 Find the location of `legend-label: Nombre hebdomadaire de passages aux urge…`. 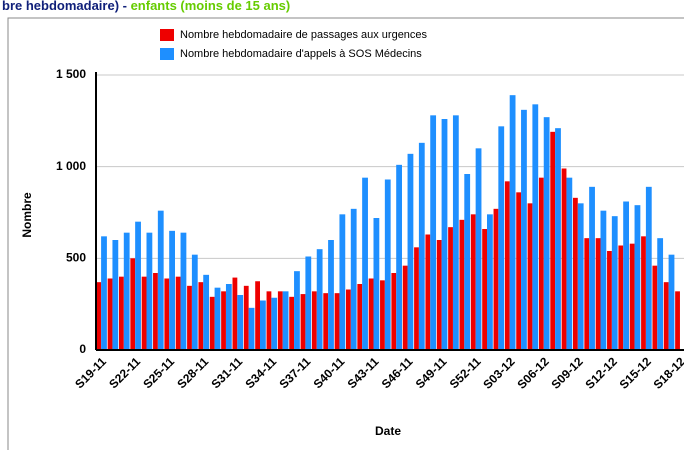

legend-label: Nombre hebdomadaire de passages aux urge… is located at coordinates (304, 35).